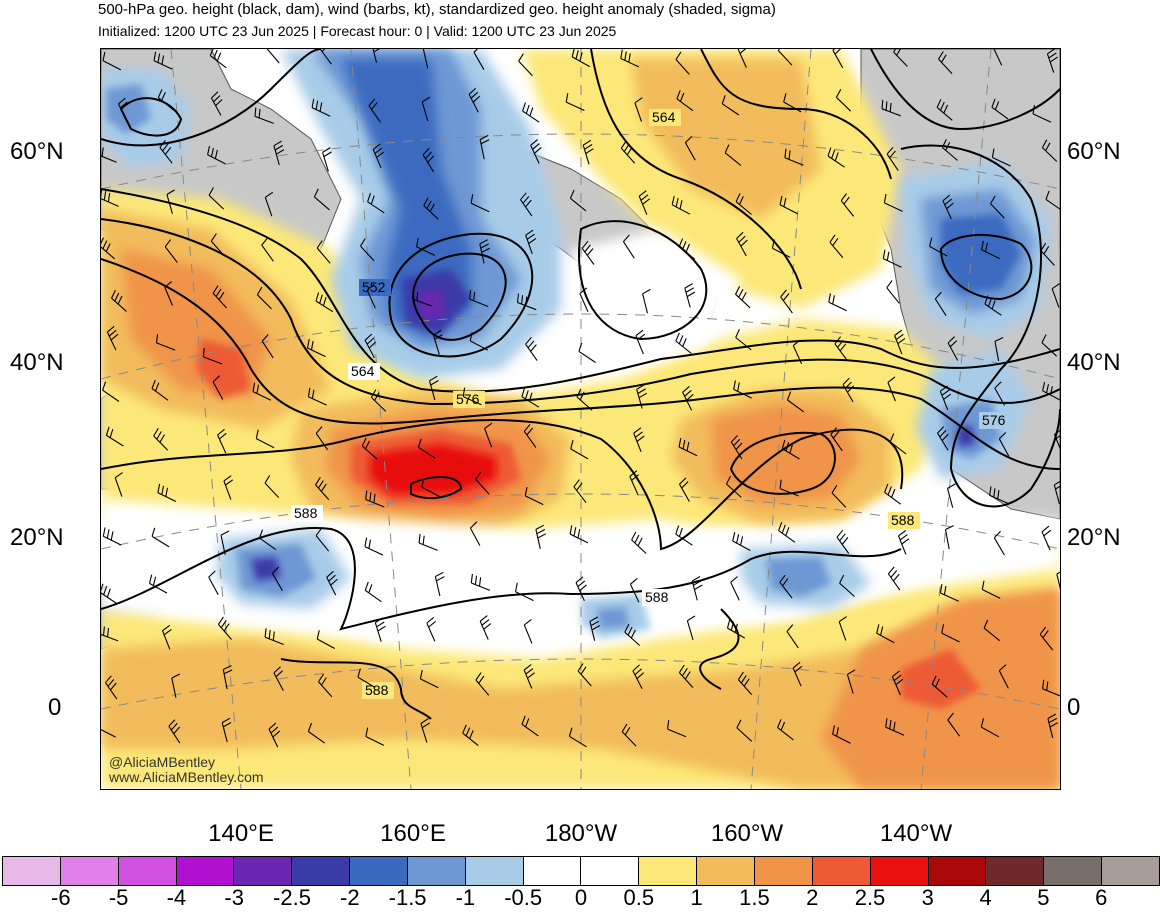  Describe the element at coordinates (37, 537) in the screenshot. I see `lat-label-left: 20°N` at that location.